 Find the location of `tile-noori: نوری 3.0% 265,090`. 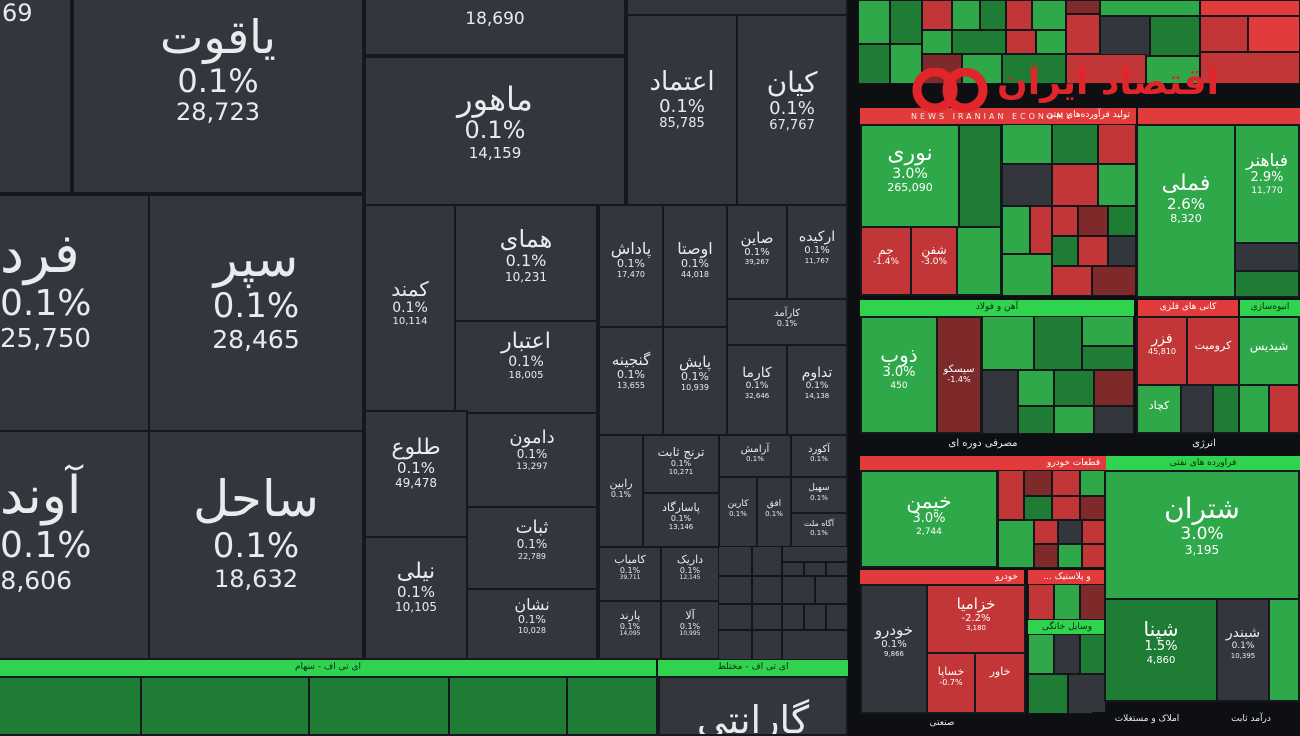

tile-noori: نوری 3.0% 265,090 is located at coordinates (910, 176).